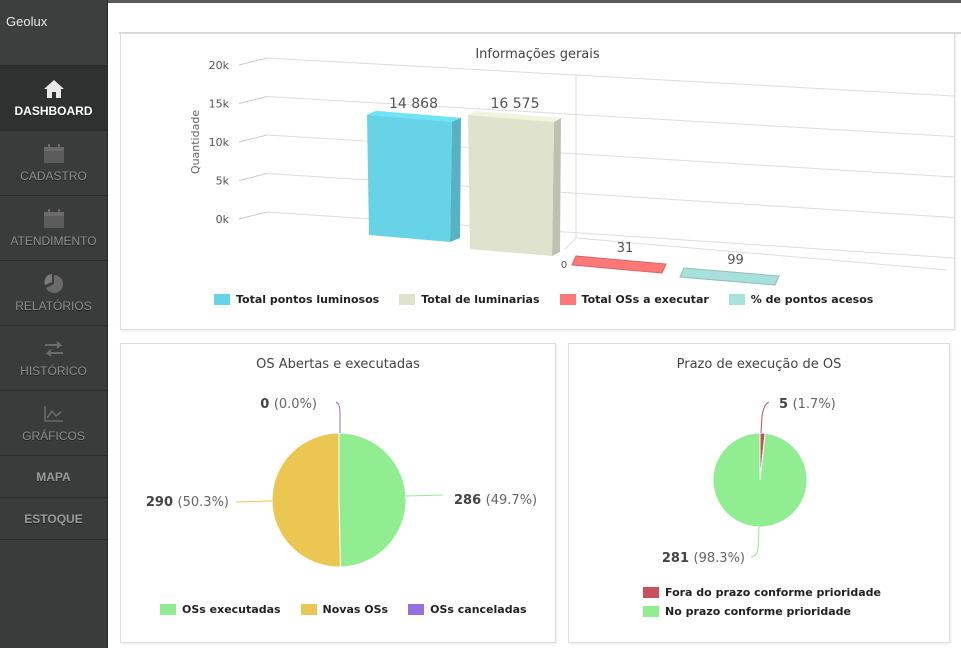  I want to click on floor-edge, so click(570, 243).